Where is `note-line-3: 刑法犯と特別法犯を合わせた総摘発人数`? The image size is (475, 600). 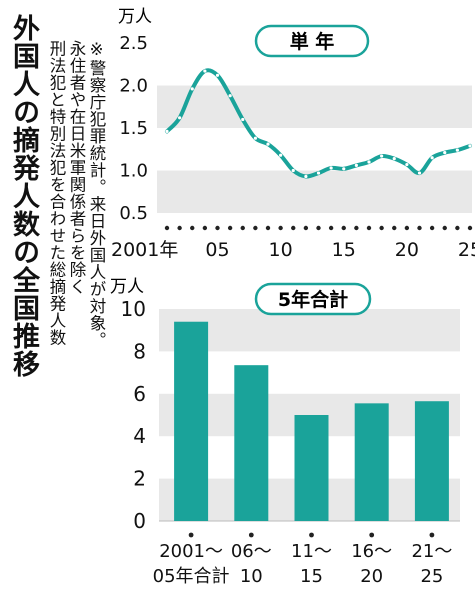
note-line-3: 刑法犯と特別法犯を合わせた総摘発人数 is located at coordinates (56, 193).